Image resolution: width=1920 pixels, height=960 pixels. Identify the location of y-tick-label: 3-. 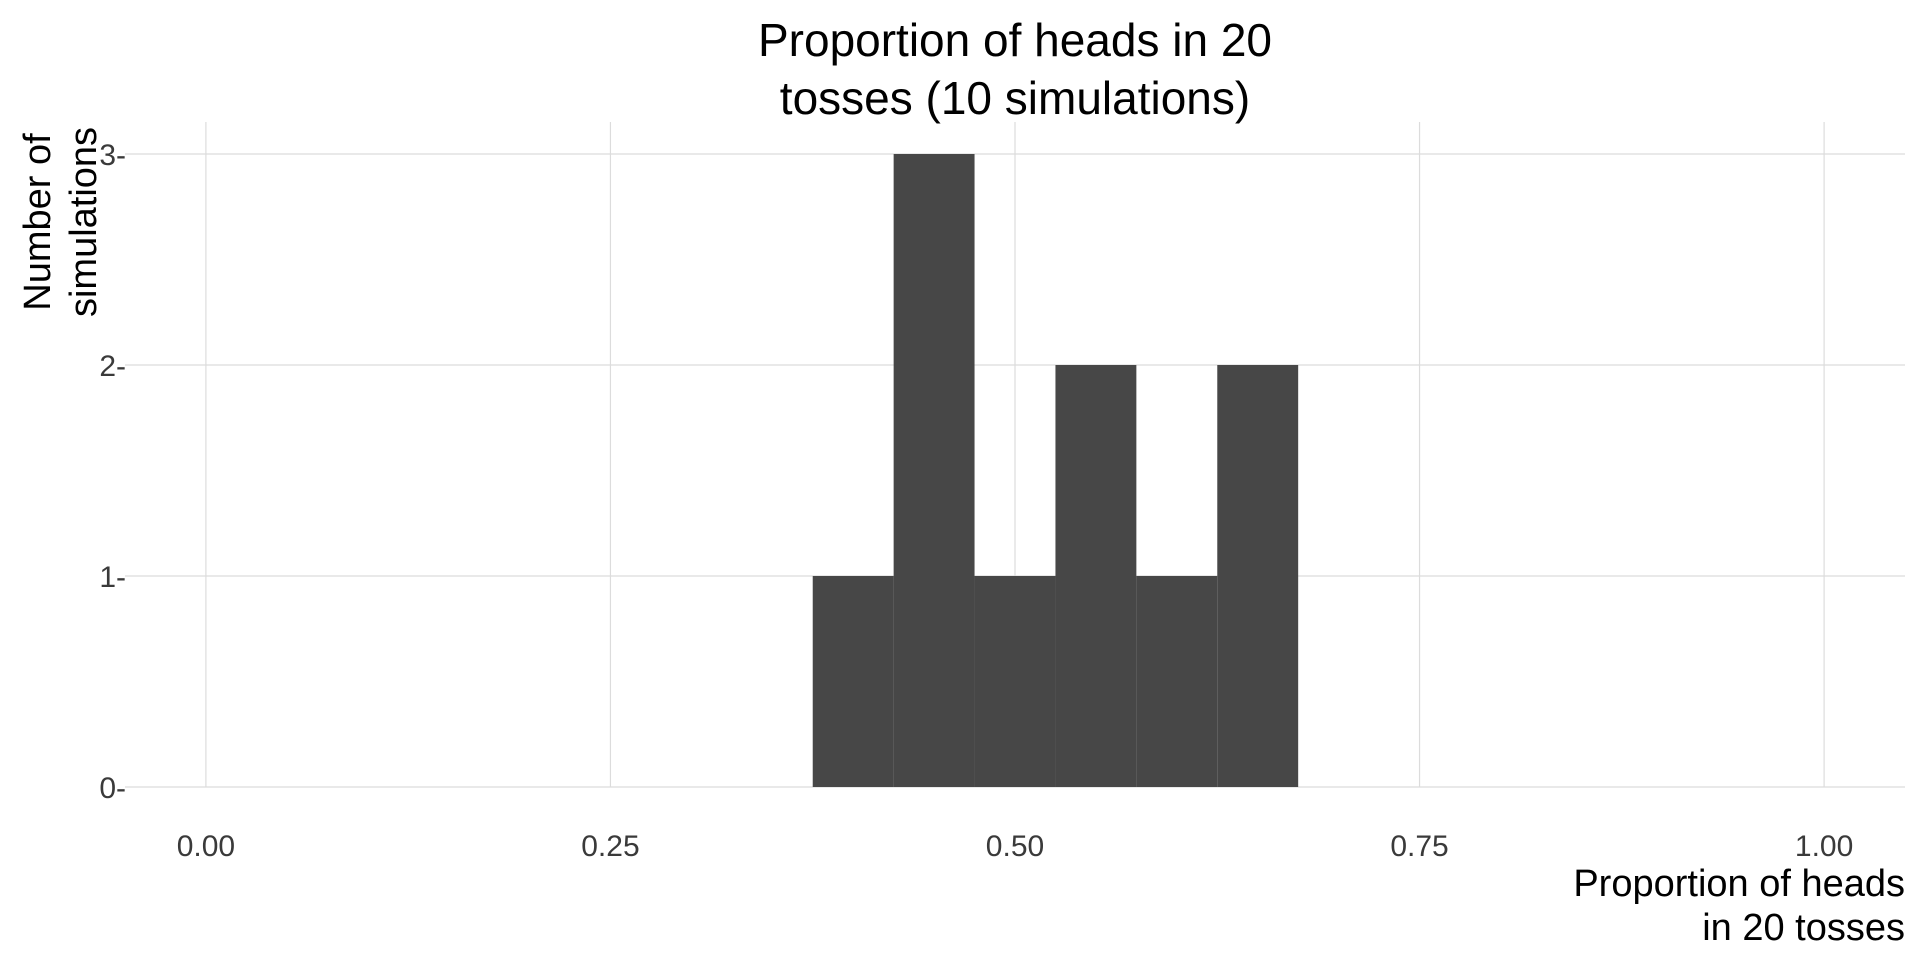
(112, 155).